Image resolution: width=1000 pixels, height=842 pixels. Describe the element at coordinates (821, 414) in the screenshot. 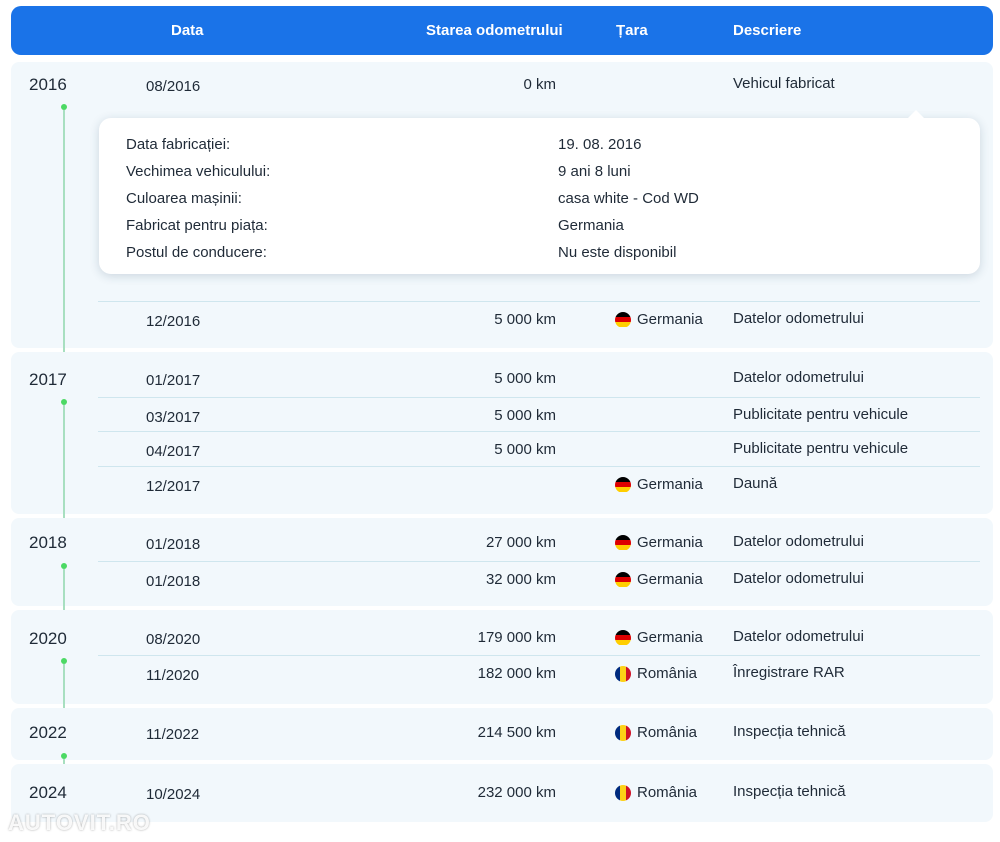

I see `row-description: Publicitate pentru vehicule` at that location.